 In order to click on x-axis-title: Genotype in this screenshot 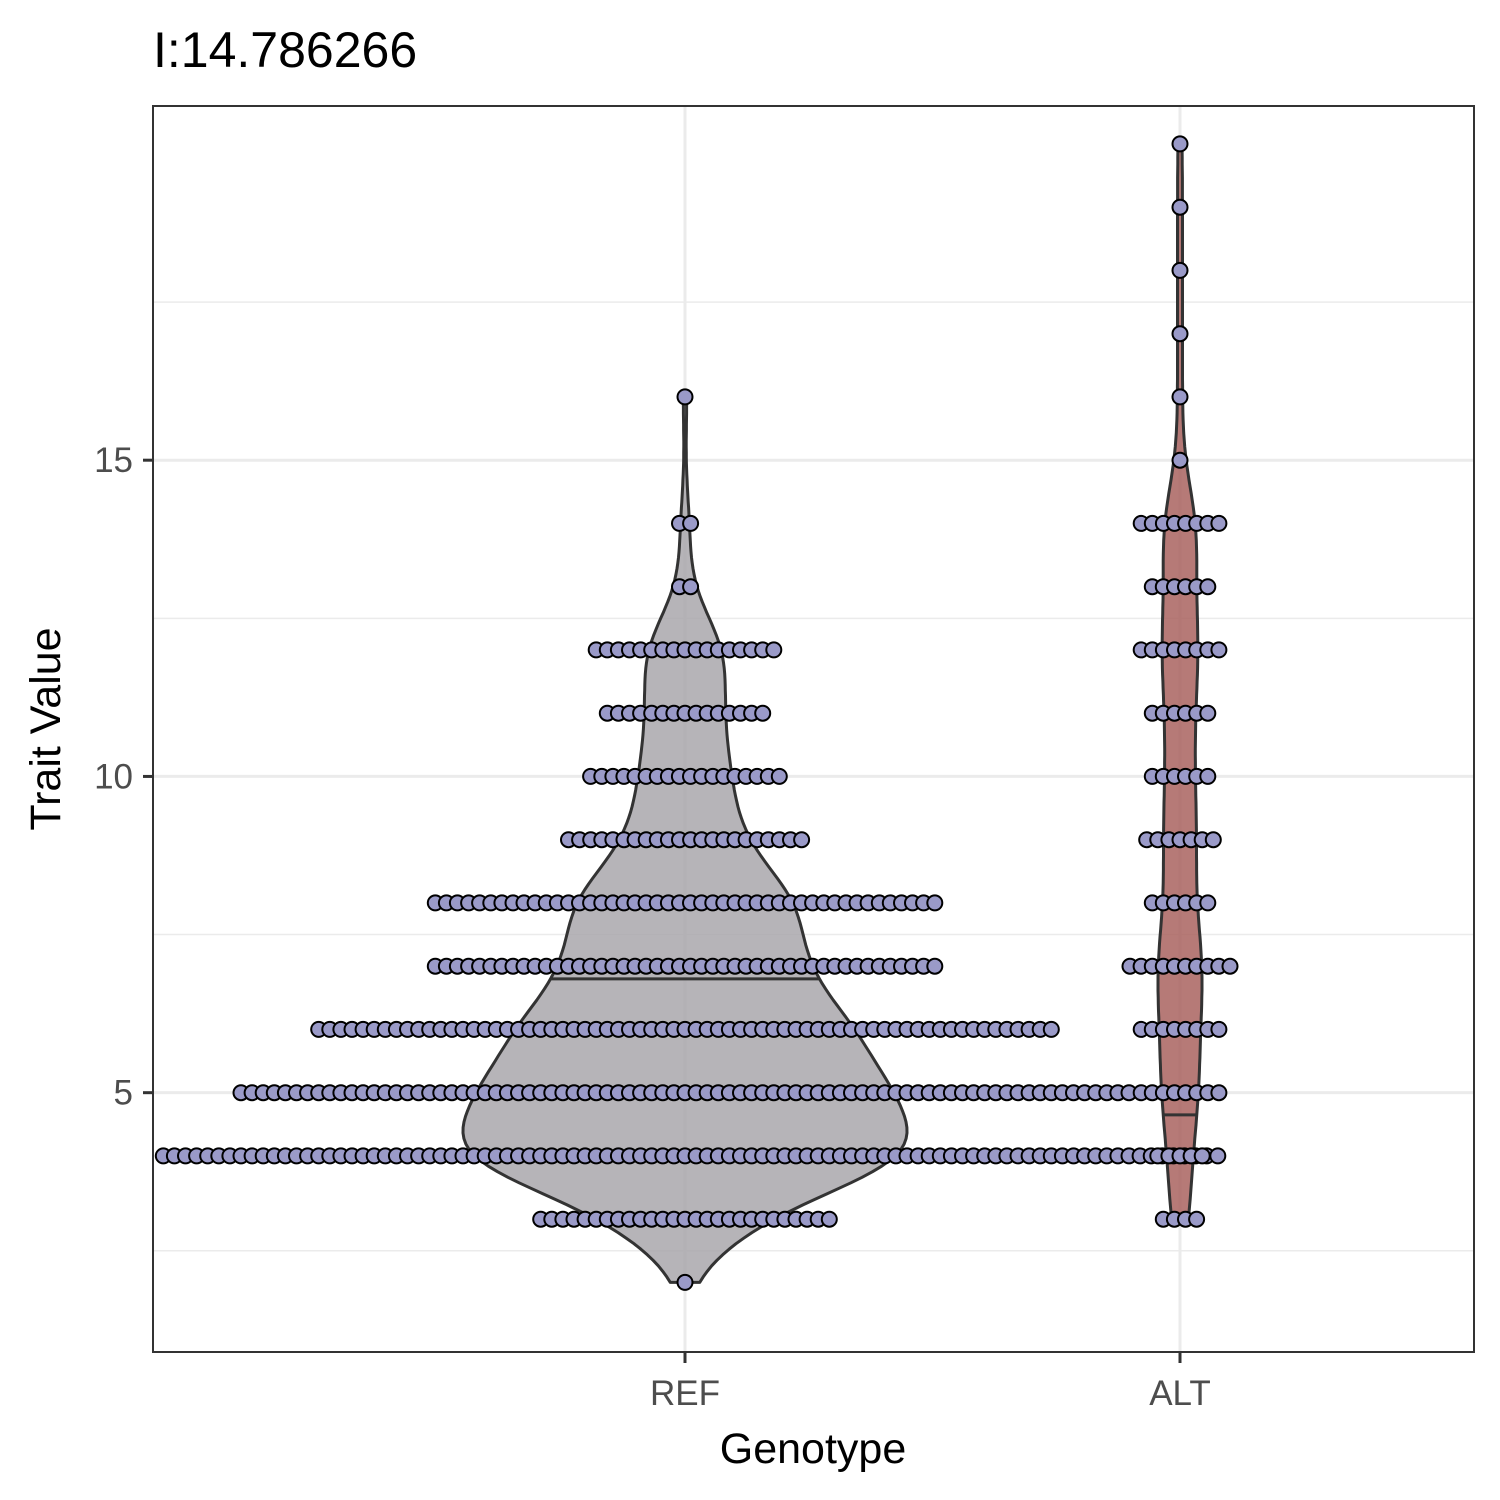, I will do `click(813, 1449)`.